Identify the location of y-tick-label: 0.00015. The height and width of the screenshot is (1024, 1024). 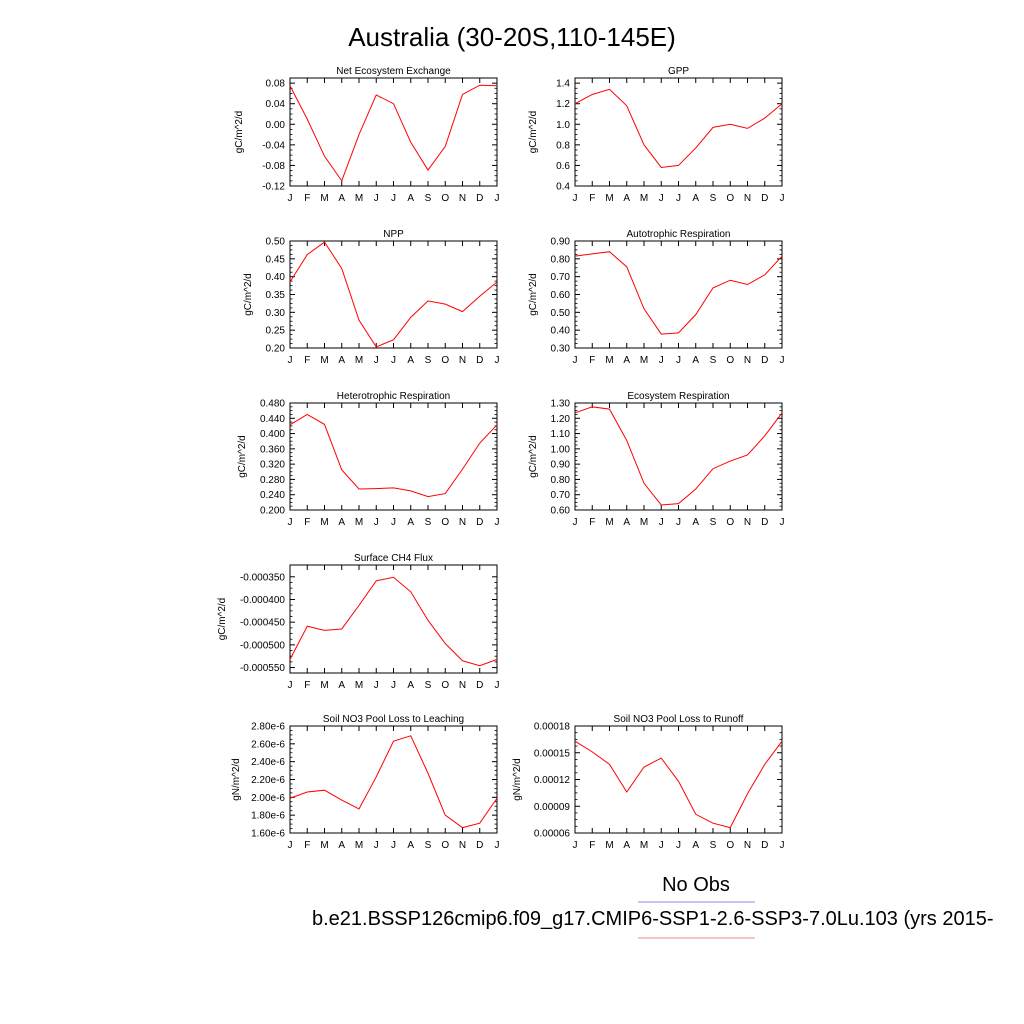
(552, 753).